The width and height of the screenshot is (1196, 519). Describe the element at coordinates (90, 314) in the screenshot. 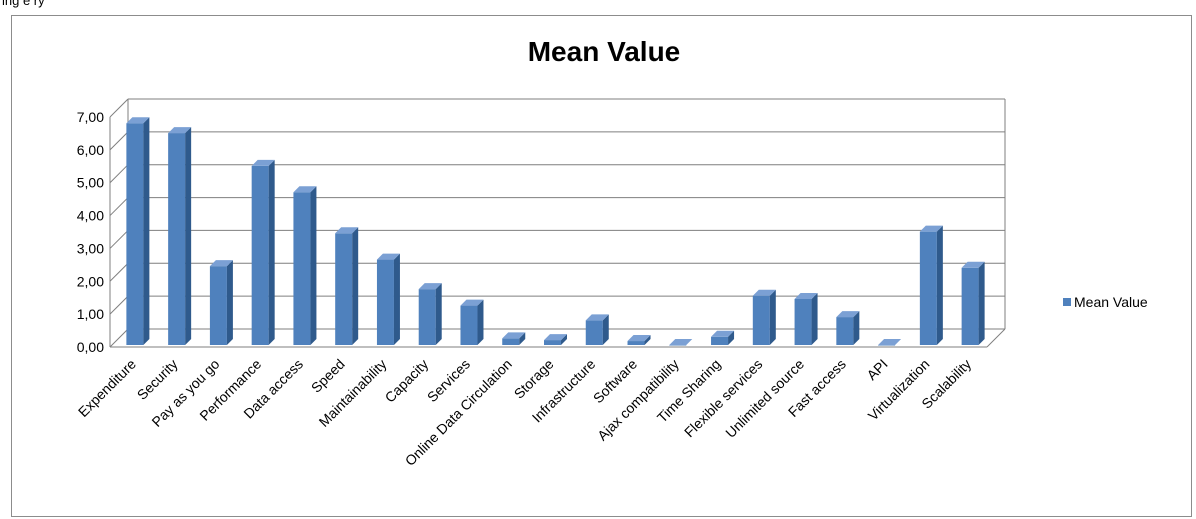

I see `y-tick-label: 1,00` at that location.